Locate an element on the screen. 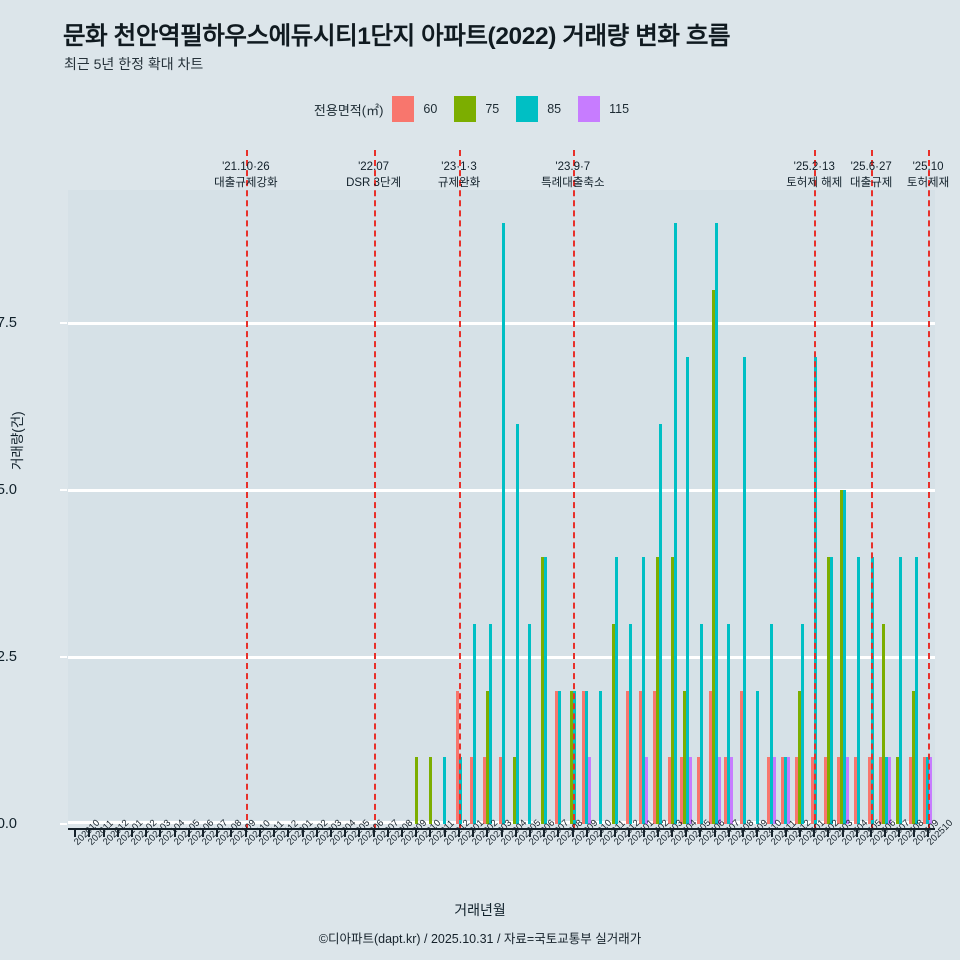 The width and height of the screenshot is (960, 960). legend-item-85: 85 is located at coordinates (547, 109).